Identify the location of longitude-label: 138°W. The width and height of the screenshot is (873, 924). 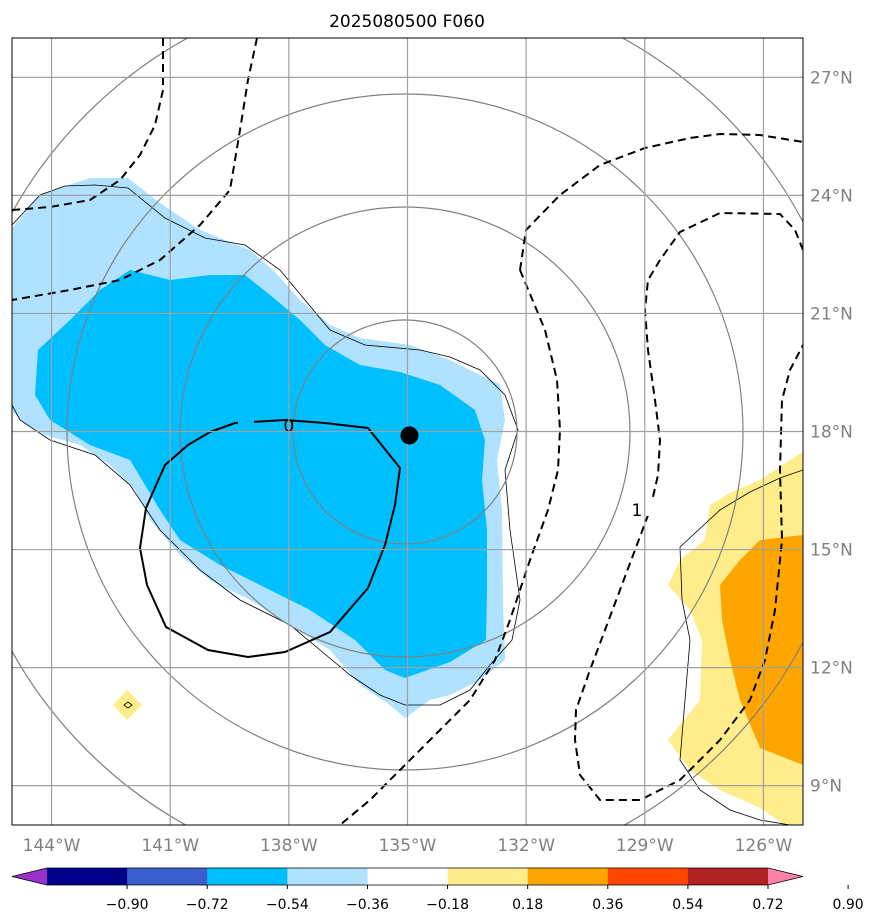
(289, 846).